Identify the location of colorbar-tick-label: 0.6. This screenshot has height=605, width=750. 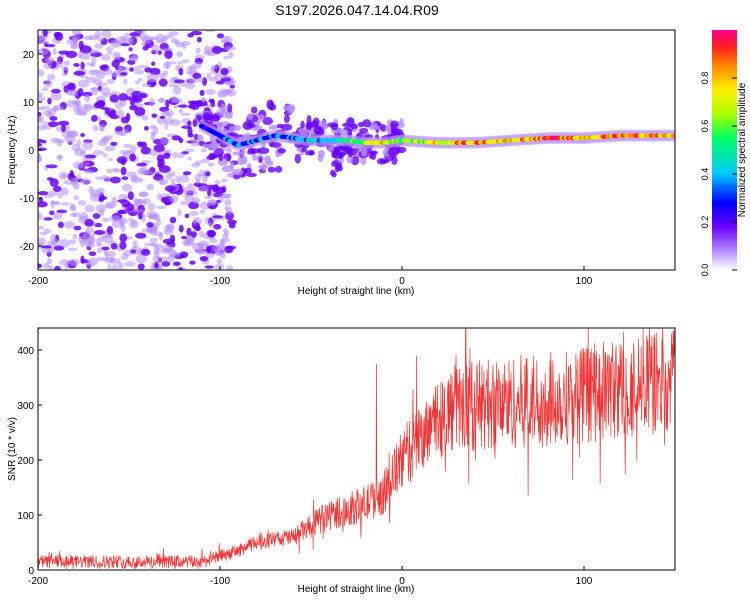
(705, 126).